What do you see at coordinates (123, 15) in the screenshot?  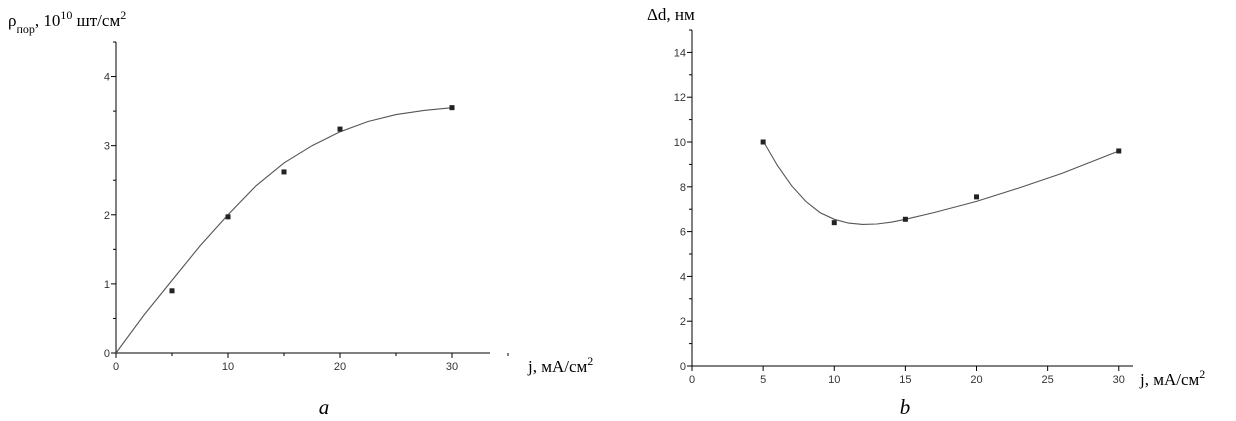 I see `y-axis-title-unit-sup: 2` at bounding box center [123, 15].